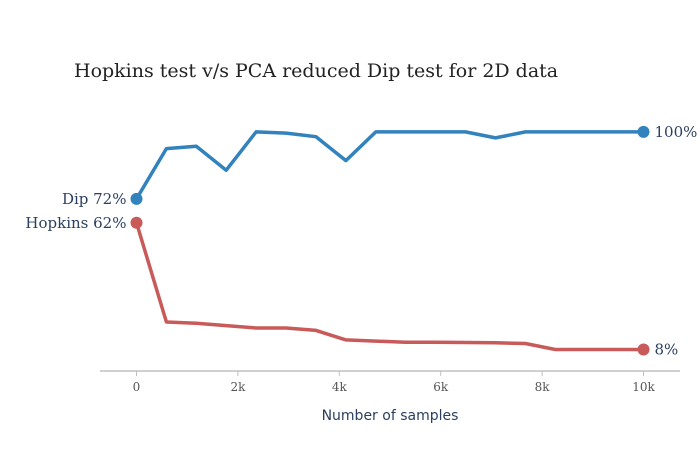 This screenshot has height=450, width=700. I want to click on hopkins-end-marker, so click(643, 349).